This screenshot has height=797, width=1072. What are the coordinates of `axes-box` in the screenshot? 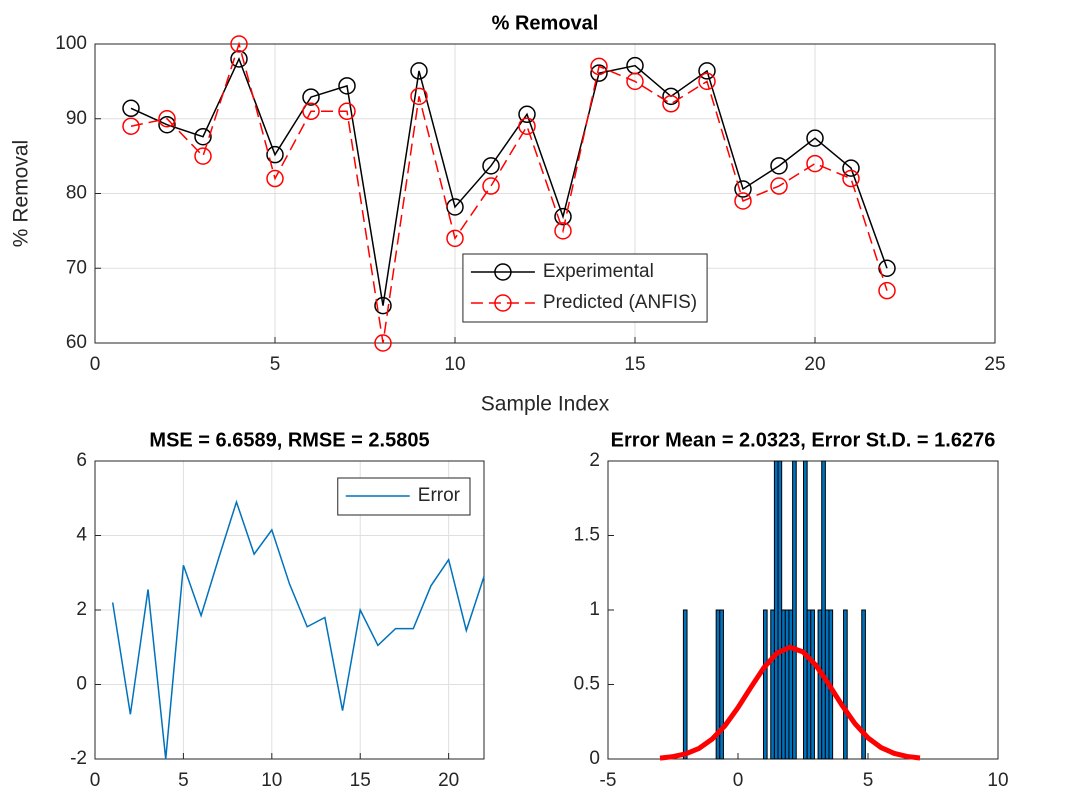 It's located at (803, 610).